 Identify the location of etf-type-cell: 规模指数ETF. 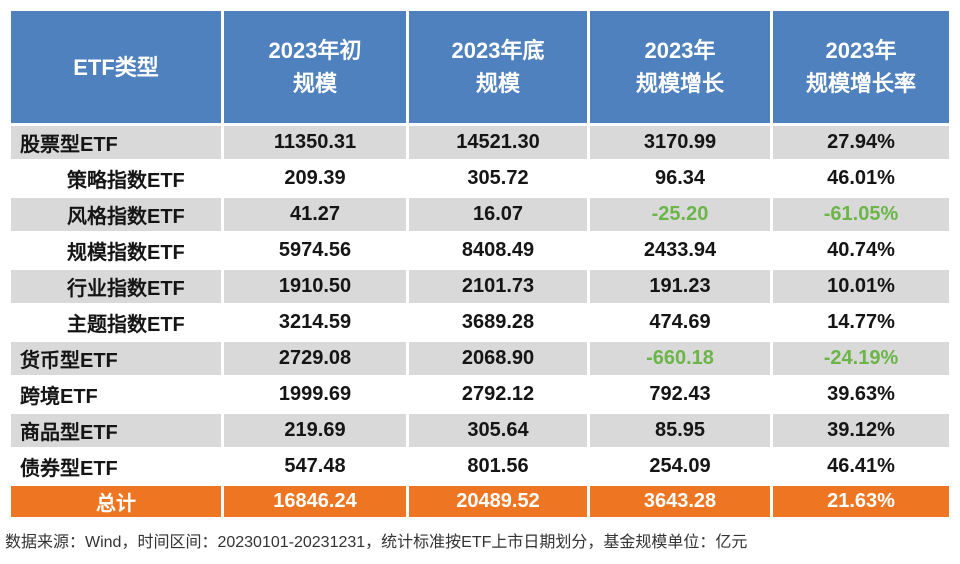
(116, 250).